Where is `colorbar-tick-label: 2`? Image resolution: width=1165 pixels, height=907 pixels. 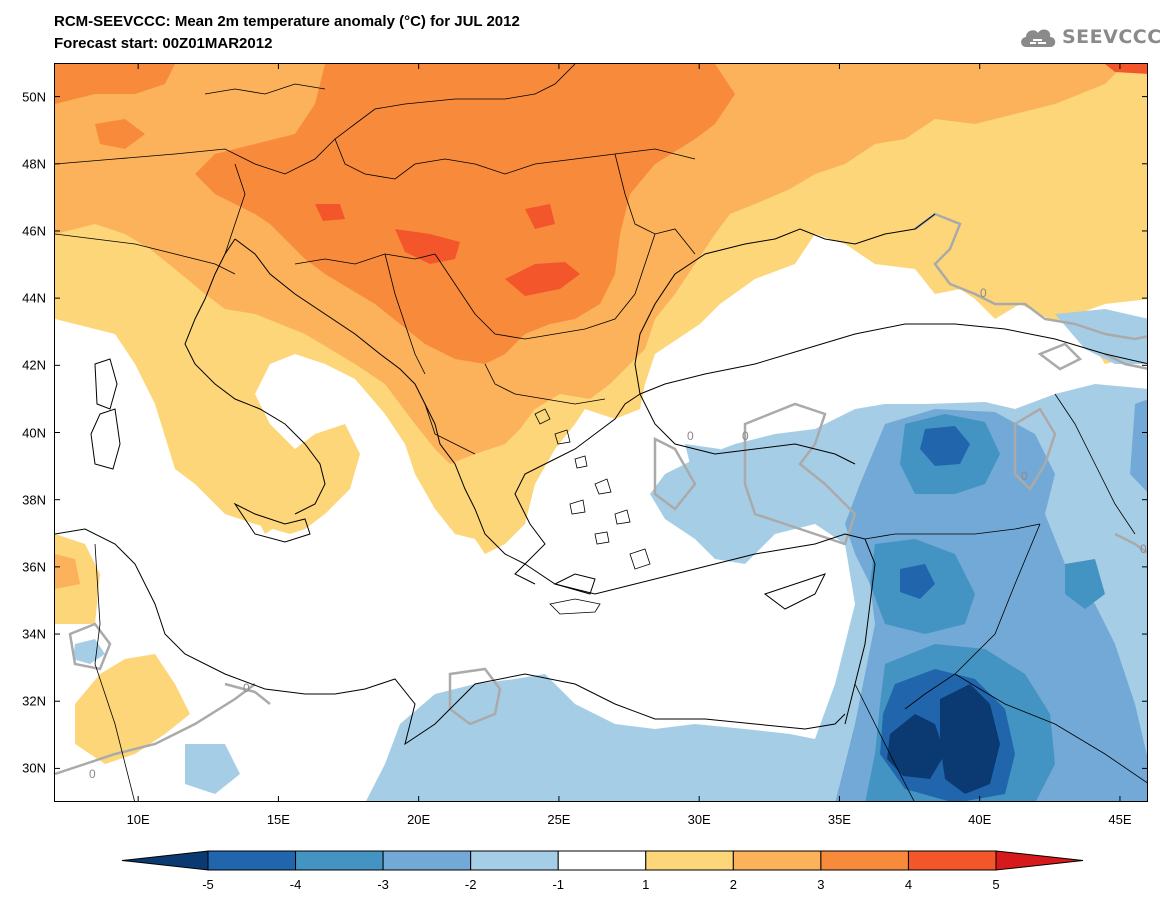
colorbar-tick-label: 2 is located at coordinates (733, 884).